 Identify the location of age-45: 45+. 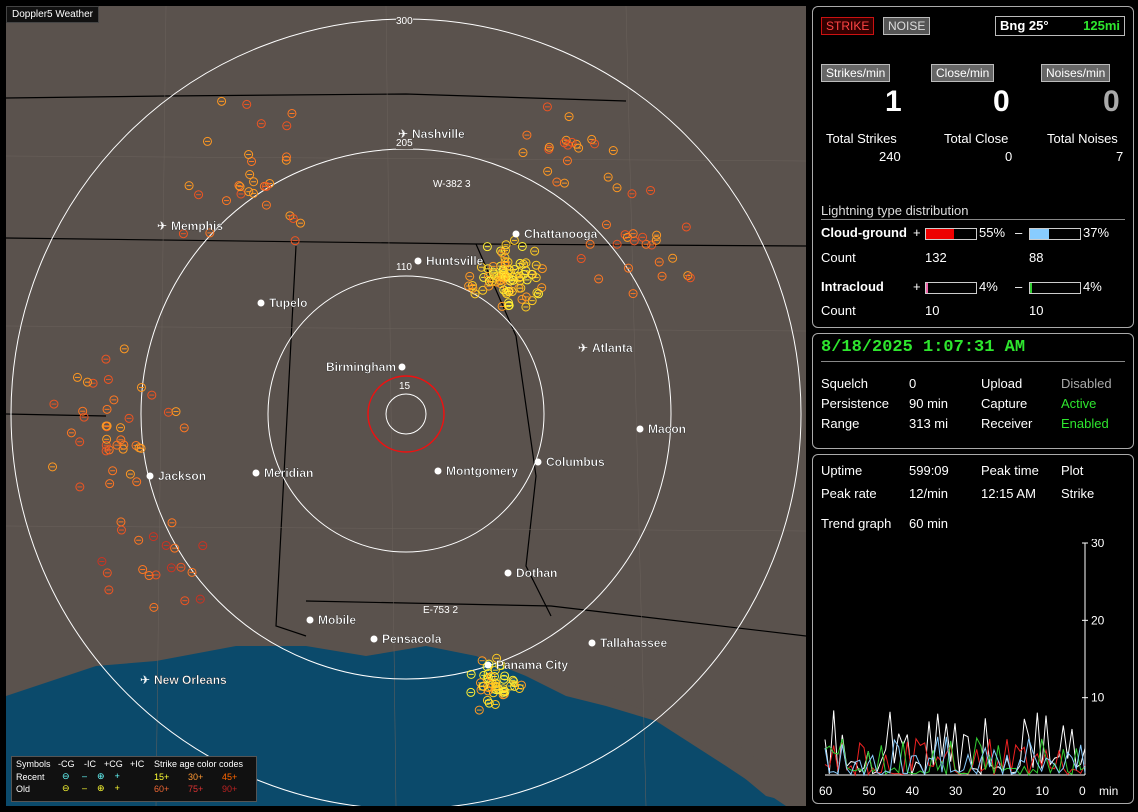
(230, 777).